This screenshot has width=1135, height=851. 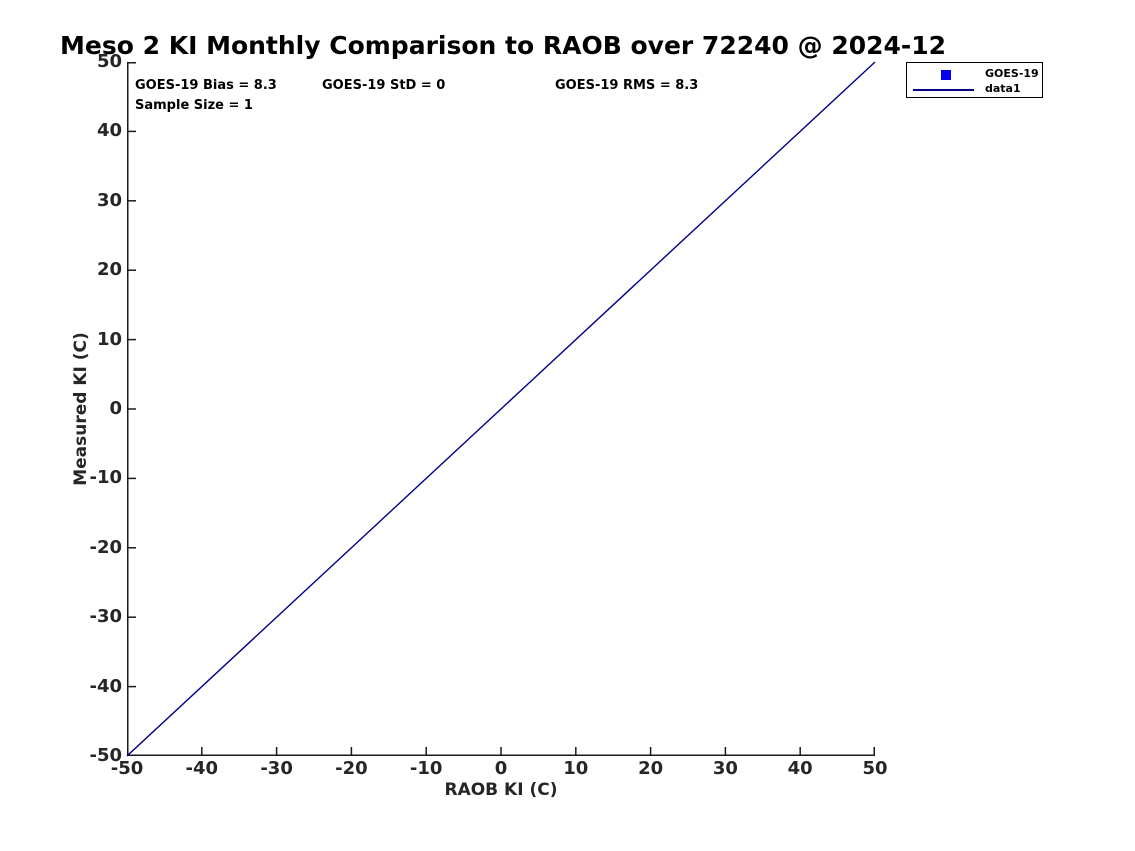 I want to click on y-tick-label: 30, so click(x=109, y=200).